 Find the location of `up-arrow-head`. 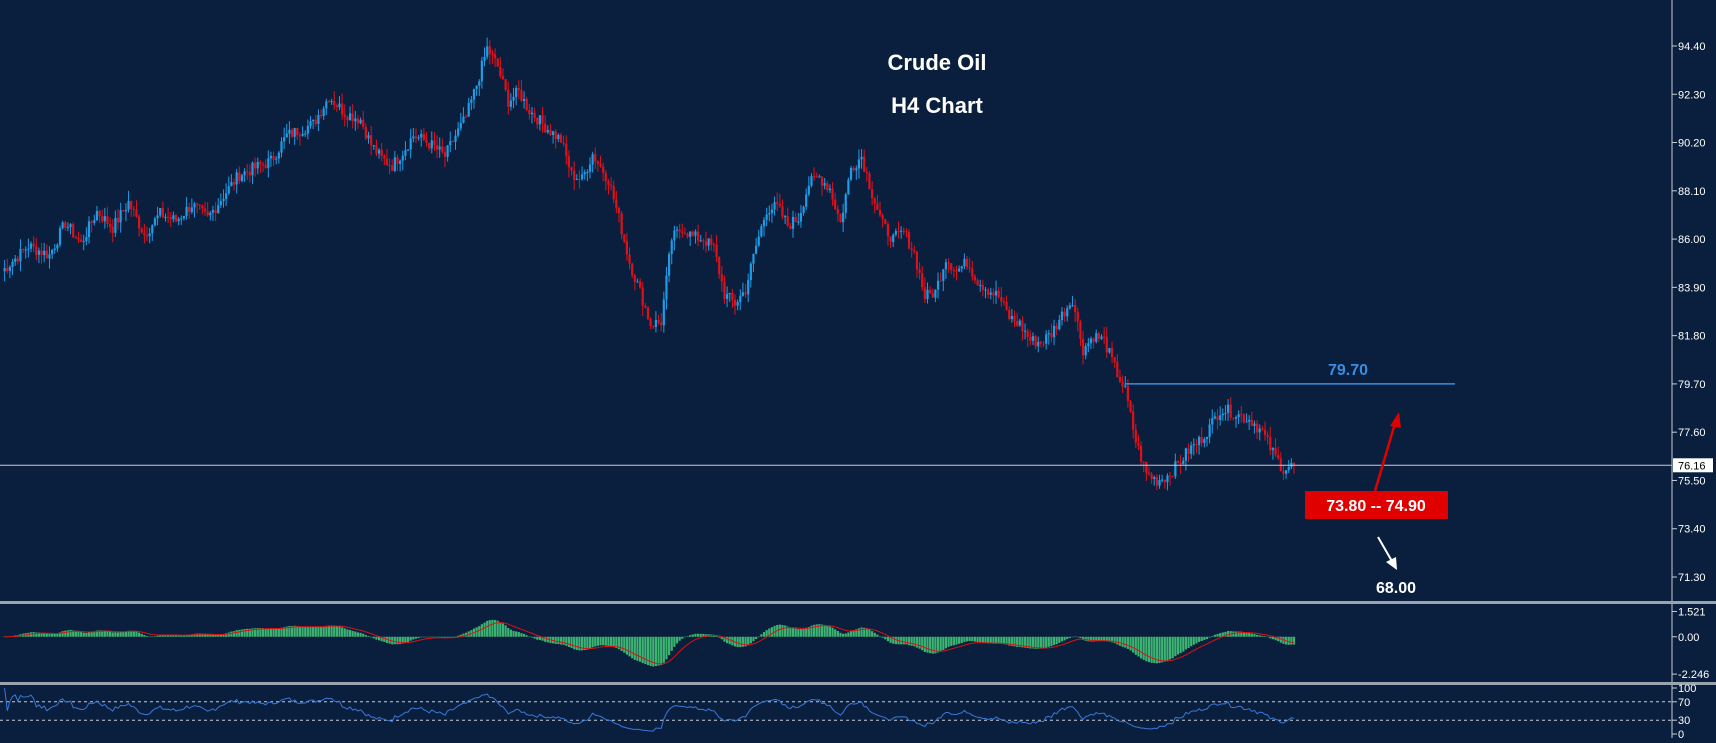

up-arrow-head is located at coordinates (1395, 420).